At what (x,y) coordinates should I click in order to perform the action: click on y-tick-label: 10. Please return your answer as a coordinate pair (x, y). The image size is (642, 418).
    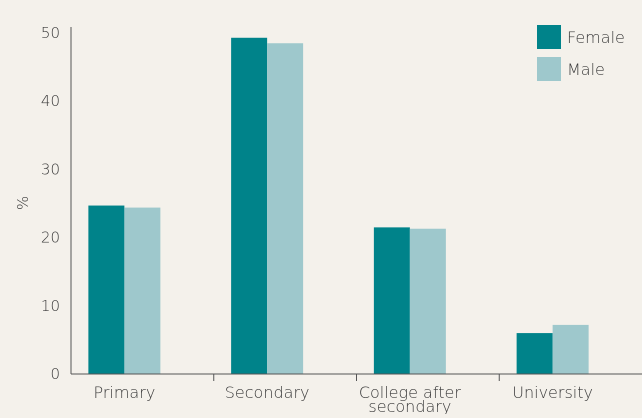
    Looking at the image, I should click on (50, 306).